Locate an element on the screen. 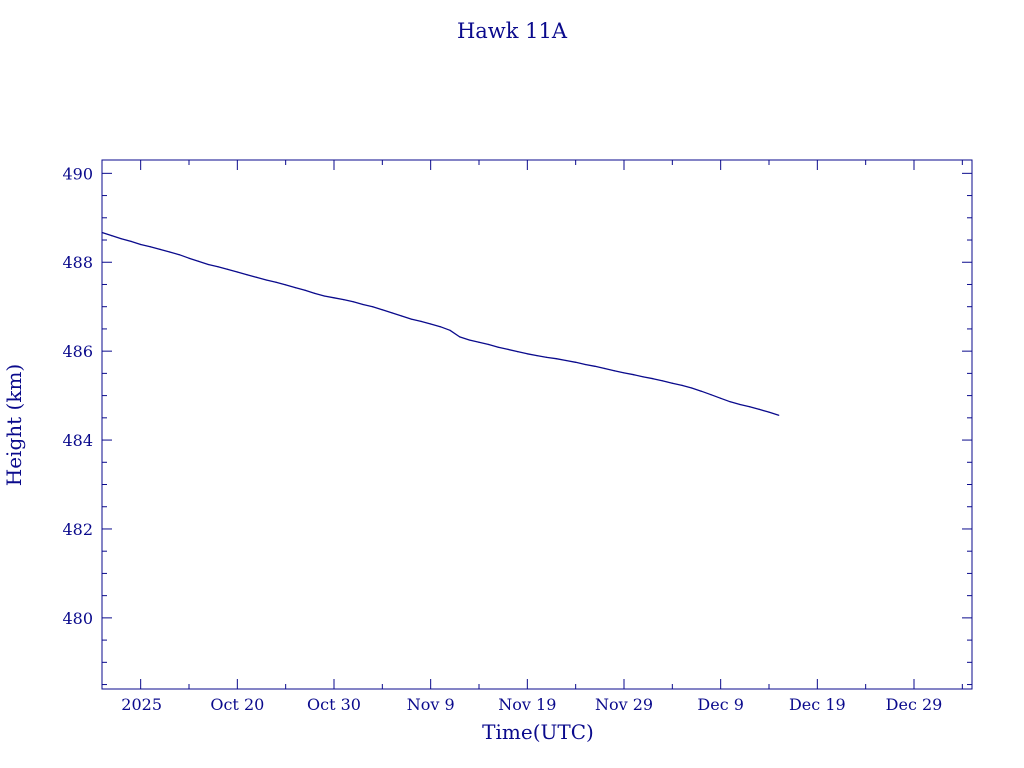  x-tick-label: Oct 20 is located at coordinates (237, 704).